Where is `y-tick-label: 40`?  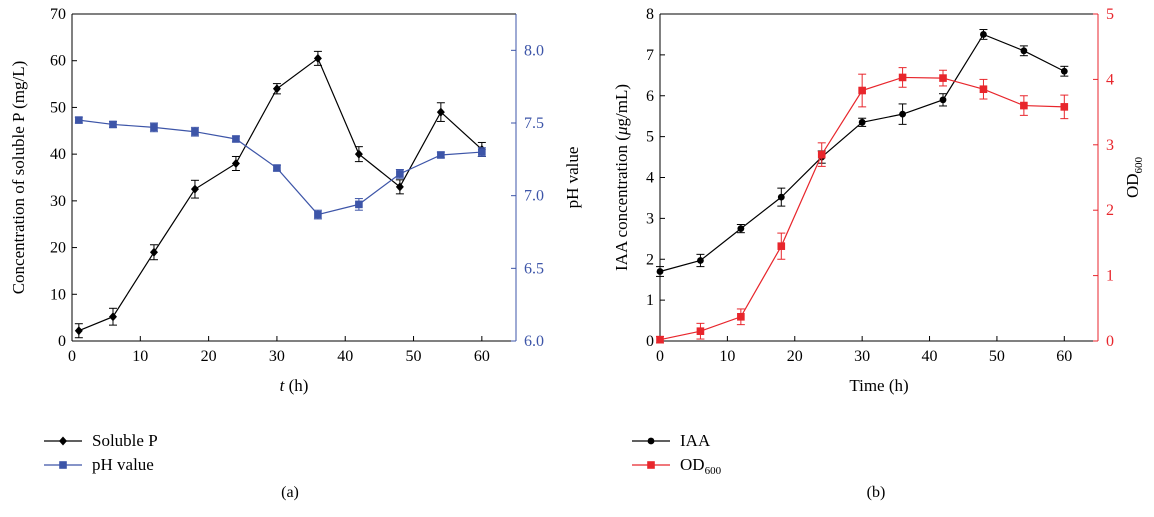
y-tick-label: 40 is located at coordinates (58, 154).